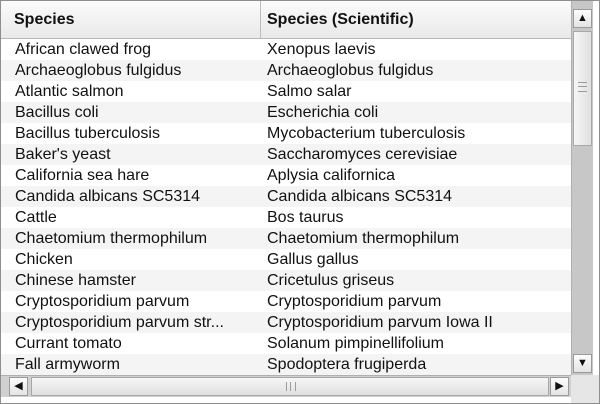 This screenshot has height=404, width=600. What do you see at coordinates (44, 259) in the screenshot?
I see `cell-species: Chicken` at bounding box center [44, 259].